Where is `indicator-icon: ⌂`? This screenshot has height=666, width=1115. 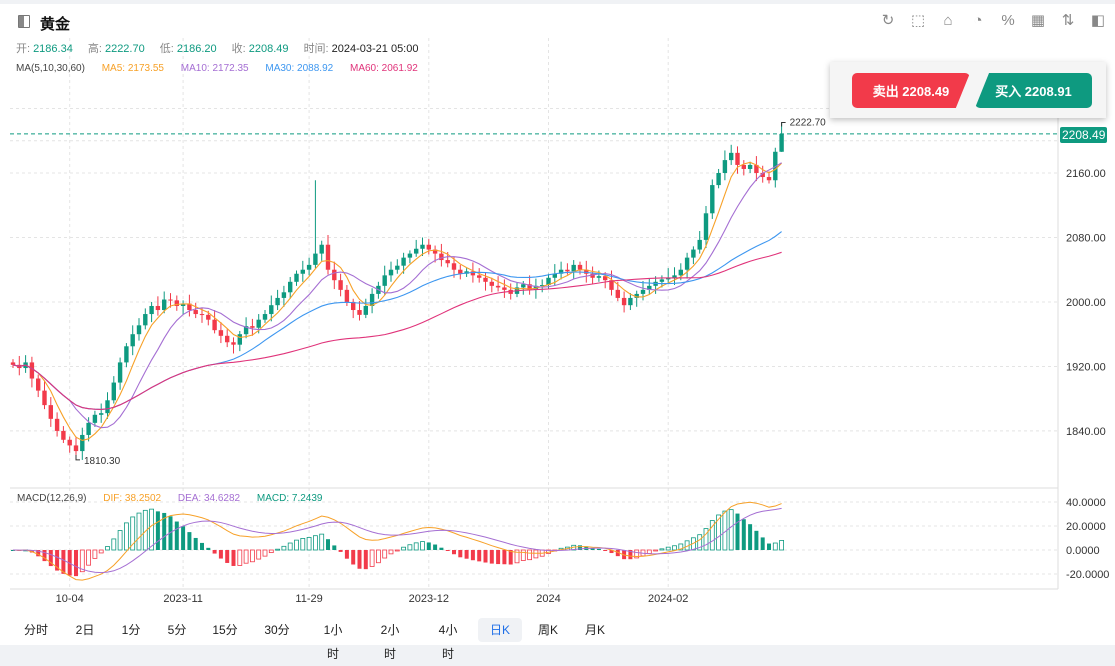 indicator-icon: ⌂ is located at coordinates (948, 20).